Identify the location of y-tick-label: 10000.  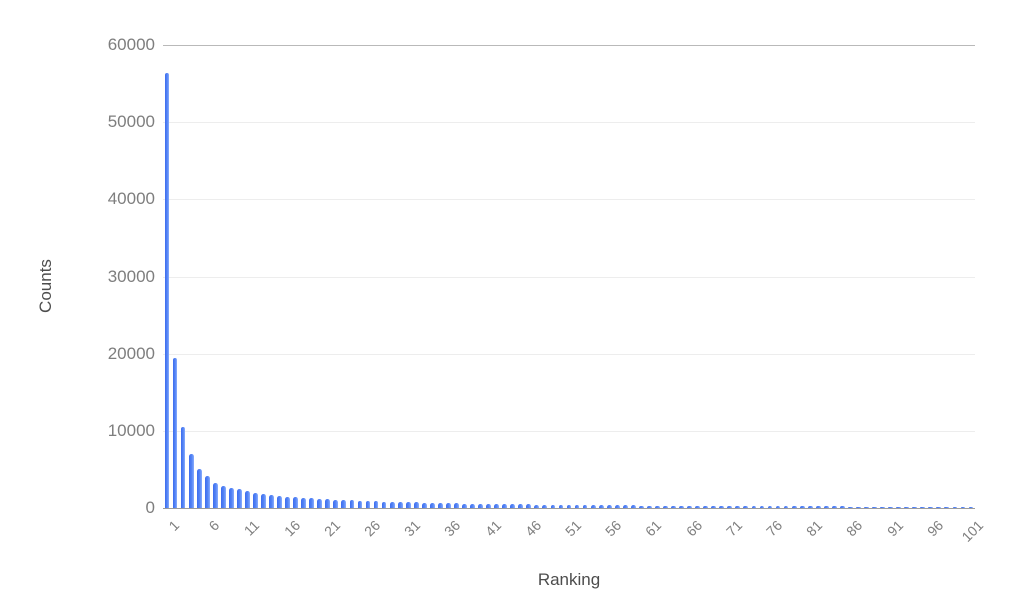
(131, 430).